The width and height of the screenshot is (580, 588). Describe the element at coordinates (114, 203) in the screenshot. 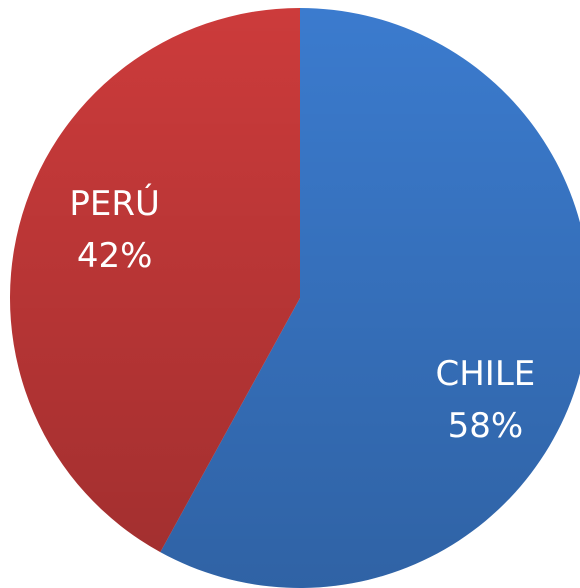

I see `slice-category-label: PERÚ` at that location.